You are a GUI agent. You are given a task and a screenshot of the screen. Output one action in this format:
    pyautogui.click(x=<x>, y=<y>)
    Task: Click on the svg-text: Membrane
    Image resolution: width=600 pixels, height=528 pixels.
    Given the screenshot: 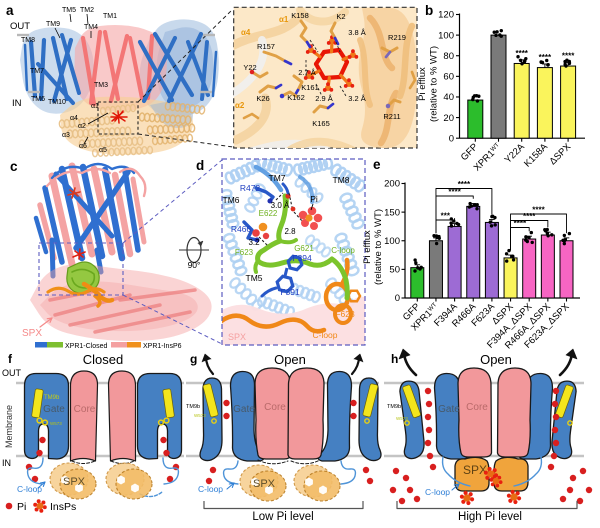 What is the action you would take?
    pyautogui.click(x=9, y=426)
    